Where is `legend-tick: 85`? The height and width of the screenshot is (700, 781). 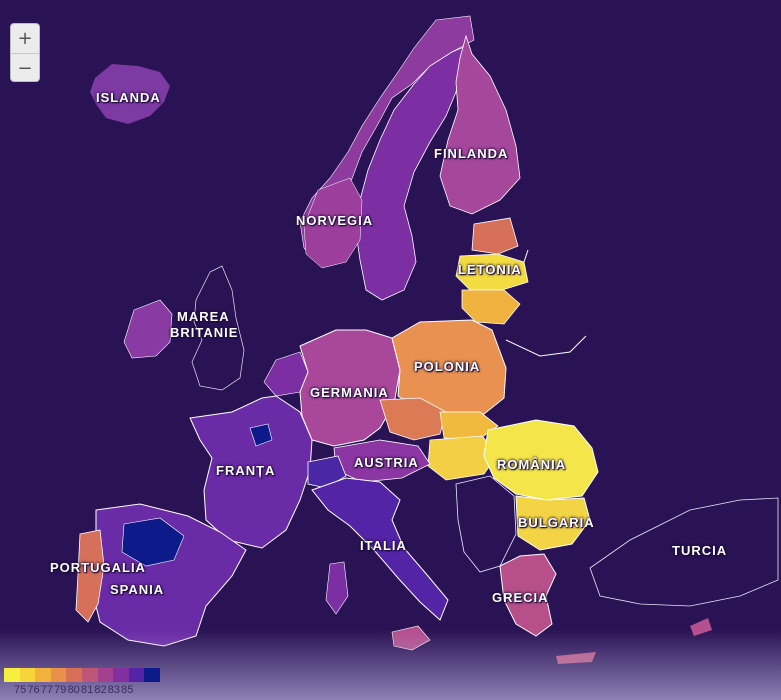 legend-tick: 85 is located at coordinates (127, 690).